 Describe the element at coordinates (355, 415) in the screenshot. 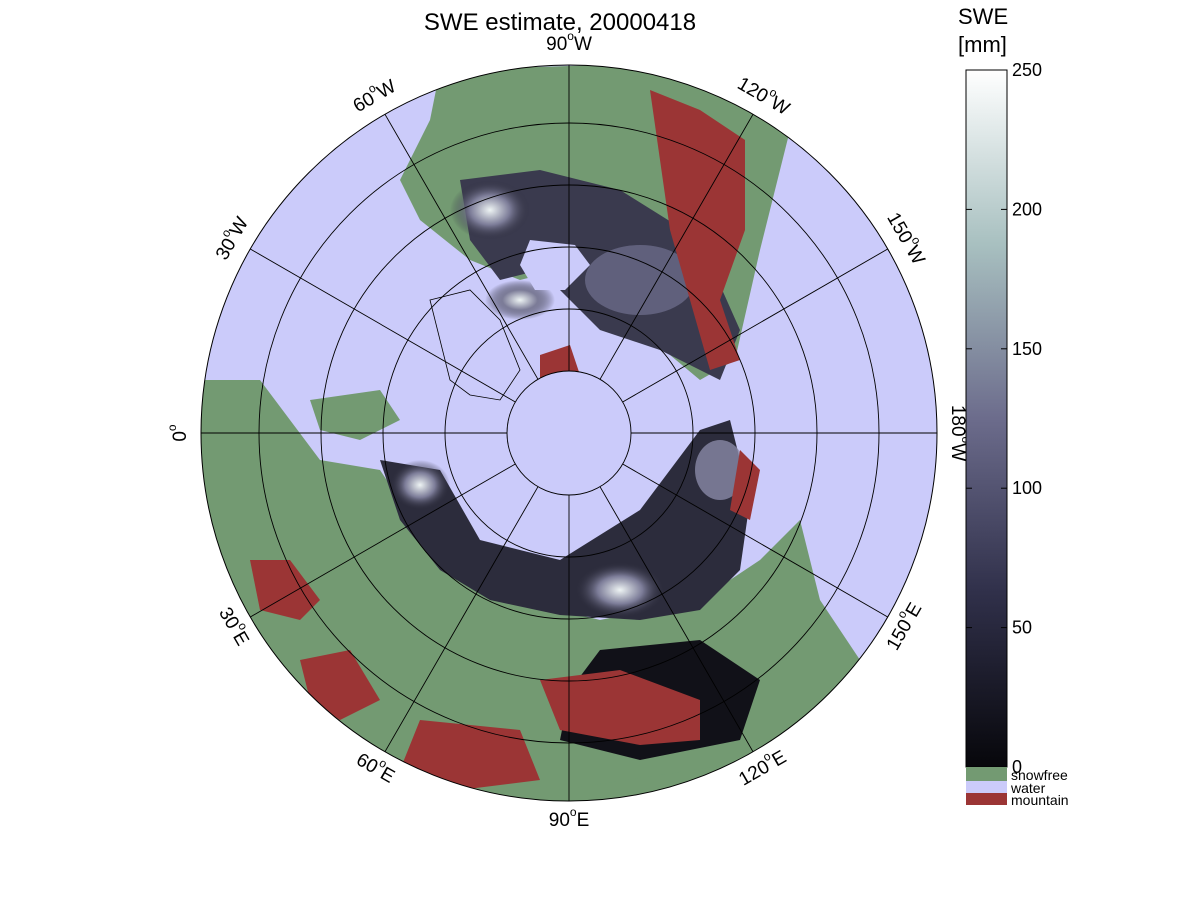

I see `arctic-islands-land` at that location.